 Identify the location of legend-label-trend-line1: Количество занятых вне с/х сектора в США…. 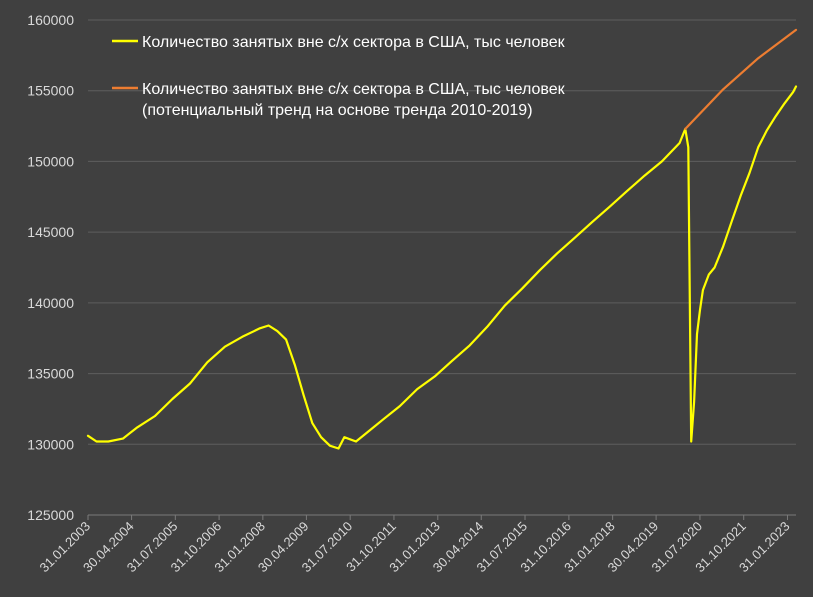
(354, 89).